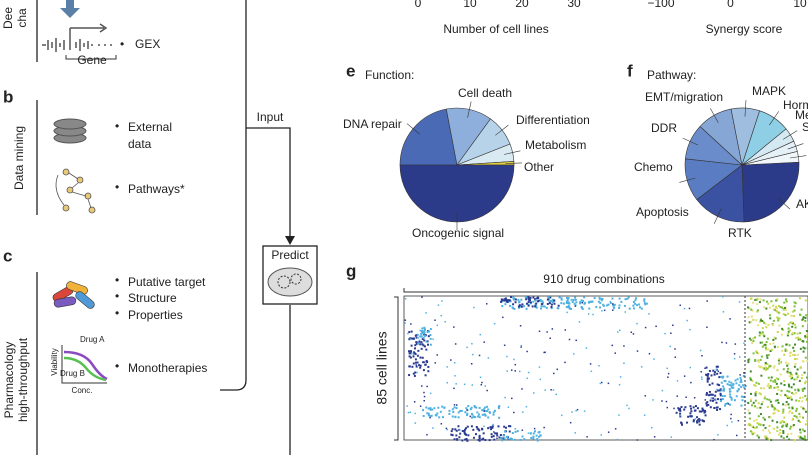 Image resolution: width=808 pixels, height=455 pixels. I want to click on x-tick-label: 10, so click(800, 5).